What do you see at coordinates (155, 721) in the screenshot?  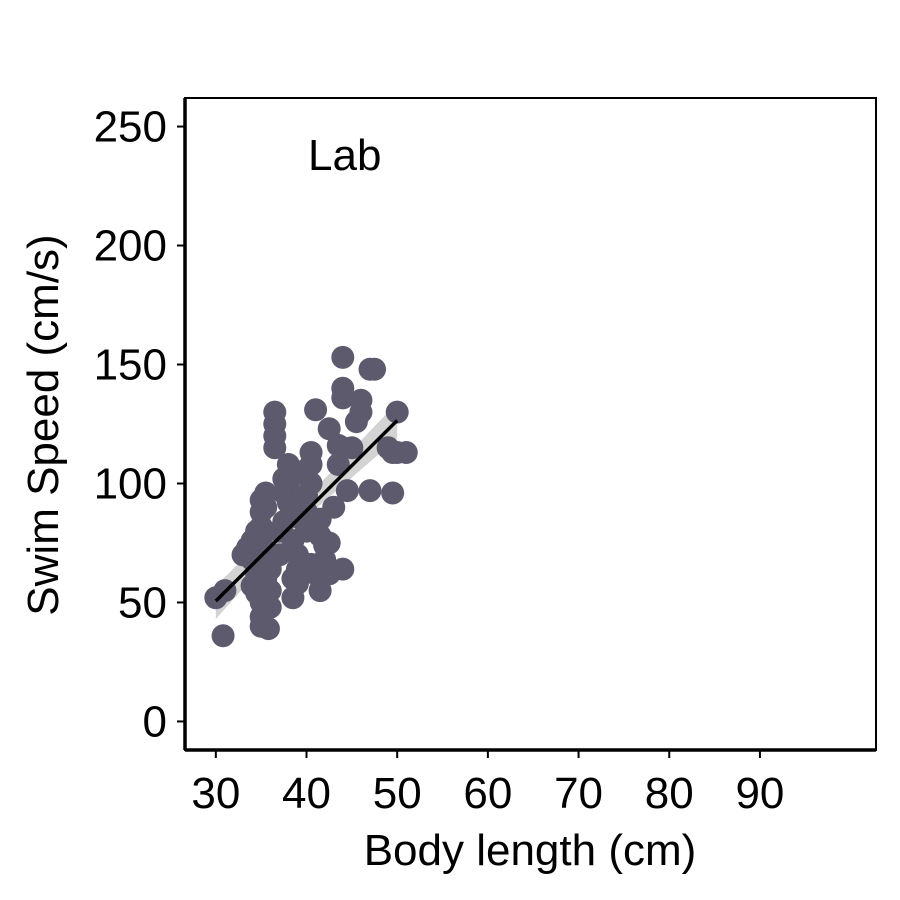 I see `y-tick-label: 0` at bounding box center [155, 721].